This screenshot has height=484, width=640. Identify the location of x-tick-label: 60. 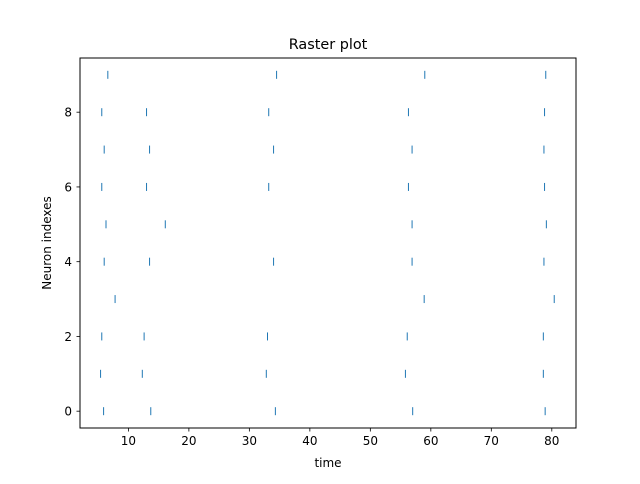
(430, 441).